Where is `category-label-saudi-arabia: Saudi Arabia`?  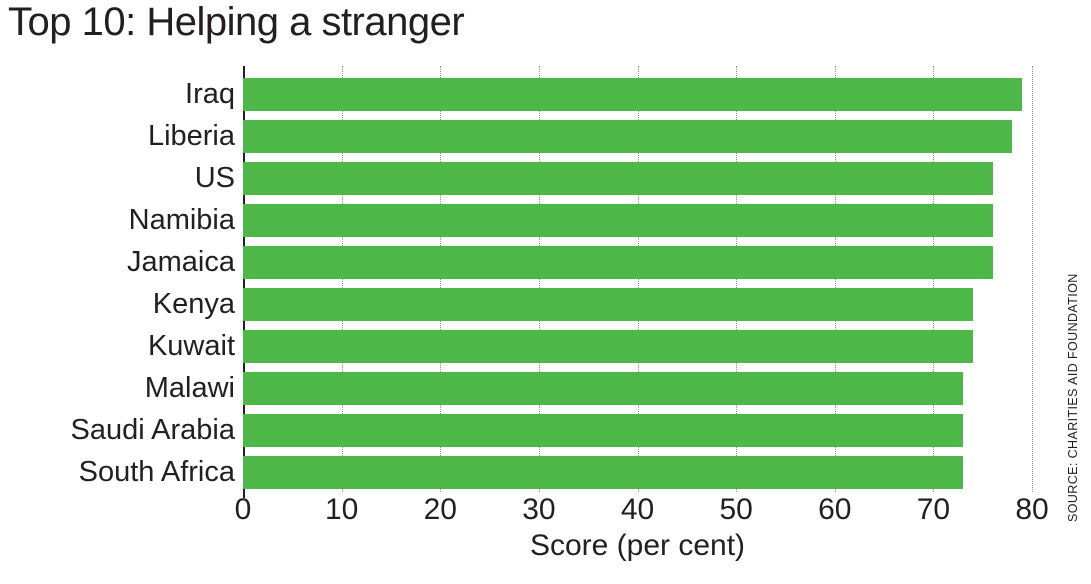
category-label-saudi-arabia: Saudi Arabia is located at coordinates (152, 429).